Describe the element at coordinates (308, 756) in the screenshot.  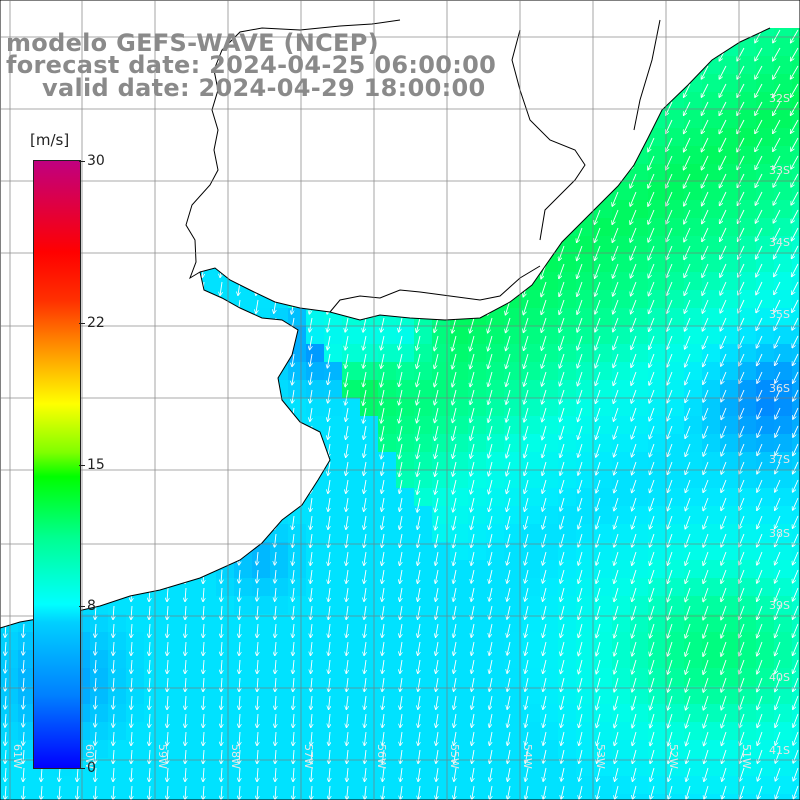
I see `longitude-label: 57W` at that location.